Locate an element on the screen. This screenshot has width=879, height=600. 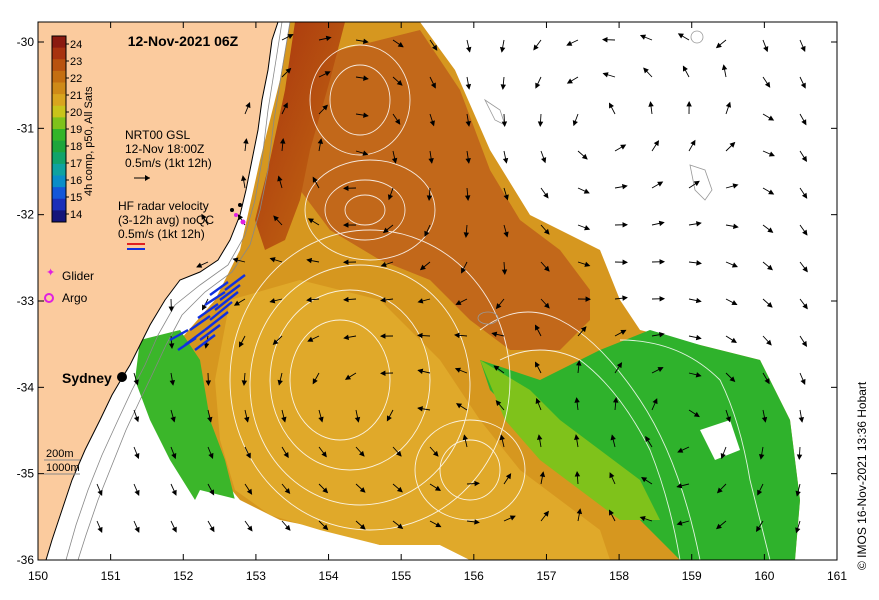
gsl-legend-line1: NRT00 GSL is located at coordinates (157, 135).